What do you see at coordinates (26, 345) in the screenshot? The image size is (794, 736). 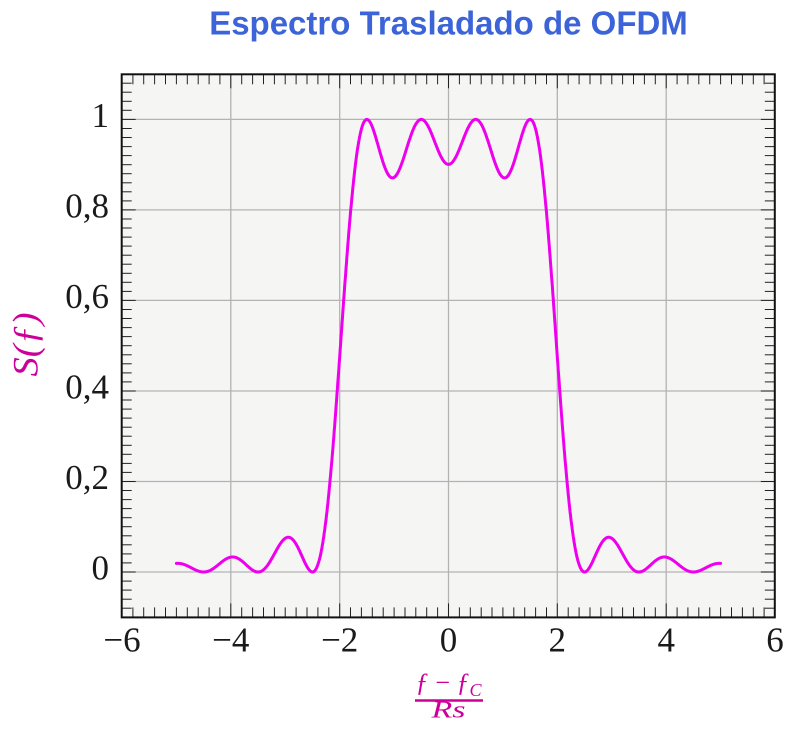 I see `svg-text: S(ƒ)` at bounding box center [26, 345].